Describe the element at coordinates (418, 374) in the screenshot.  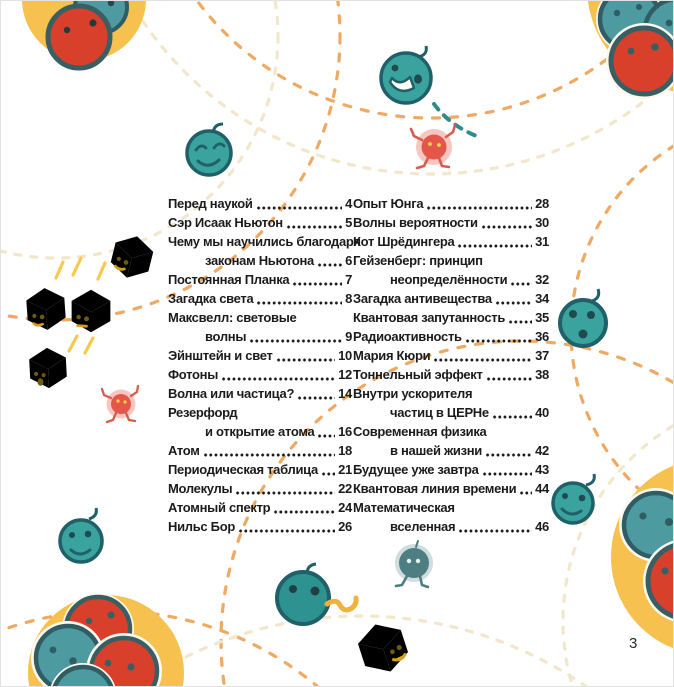
I see `toc-entry-title: Тоннельный эффект` at that location.